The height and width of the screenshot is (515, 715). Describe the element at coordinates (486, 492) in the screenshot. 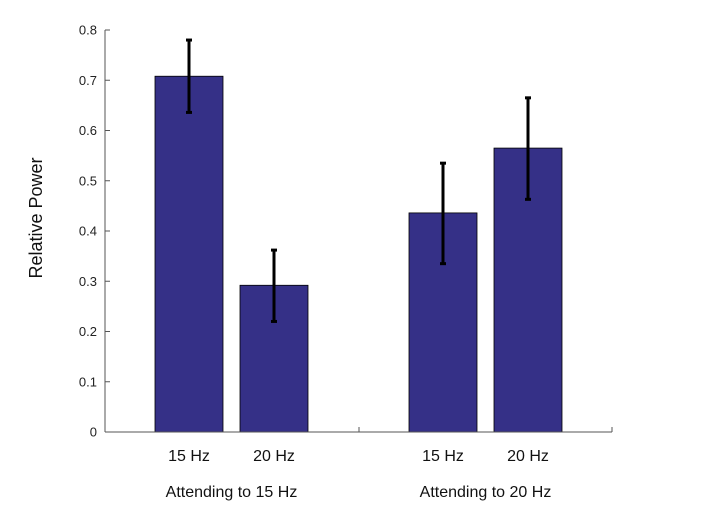

I see `x-group-label: Attending to 20 Hz` at that location.